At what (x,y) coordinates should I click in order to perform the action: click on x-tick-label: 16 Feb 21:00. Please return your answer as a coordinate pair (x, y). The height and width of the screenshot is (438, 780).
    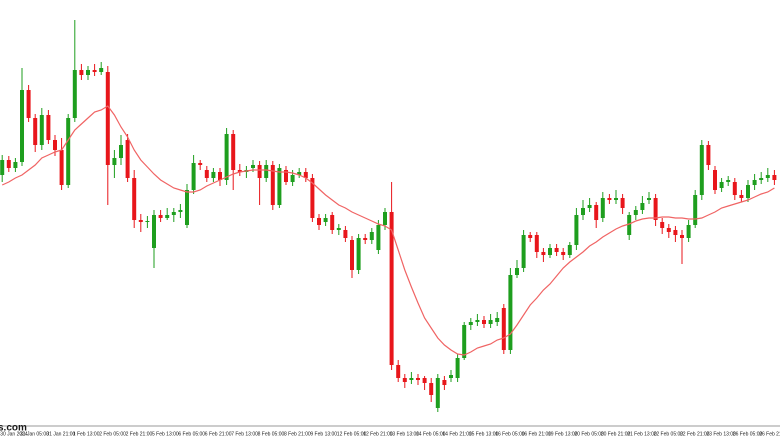
    Looking at the image, I should click on (537, 434).